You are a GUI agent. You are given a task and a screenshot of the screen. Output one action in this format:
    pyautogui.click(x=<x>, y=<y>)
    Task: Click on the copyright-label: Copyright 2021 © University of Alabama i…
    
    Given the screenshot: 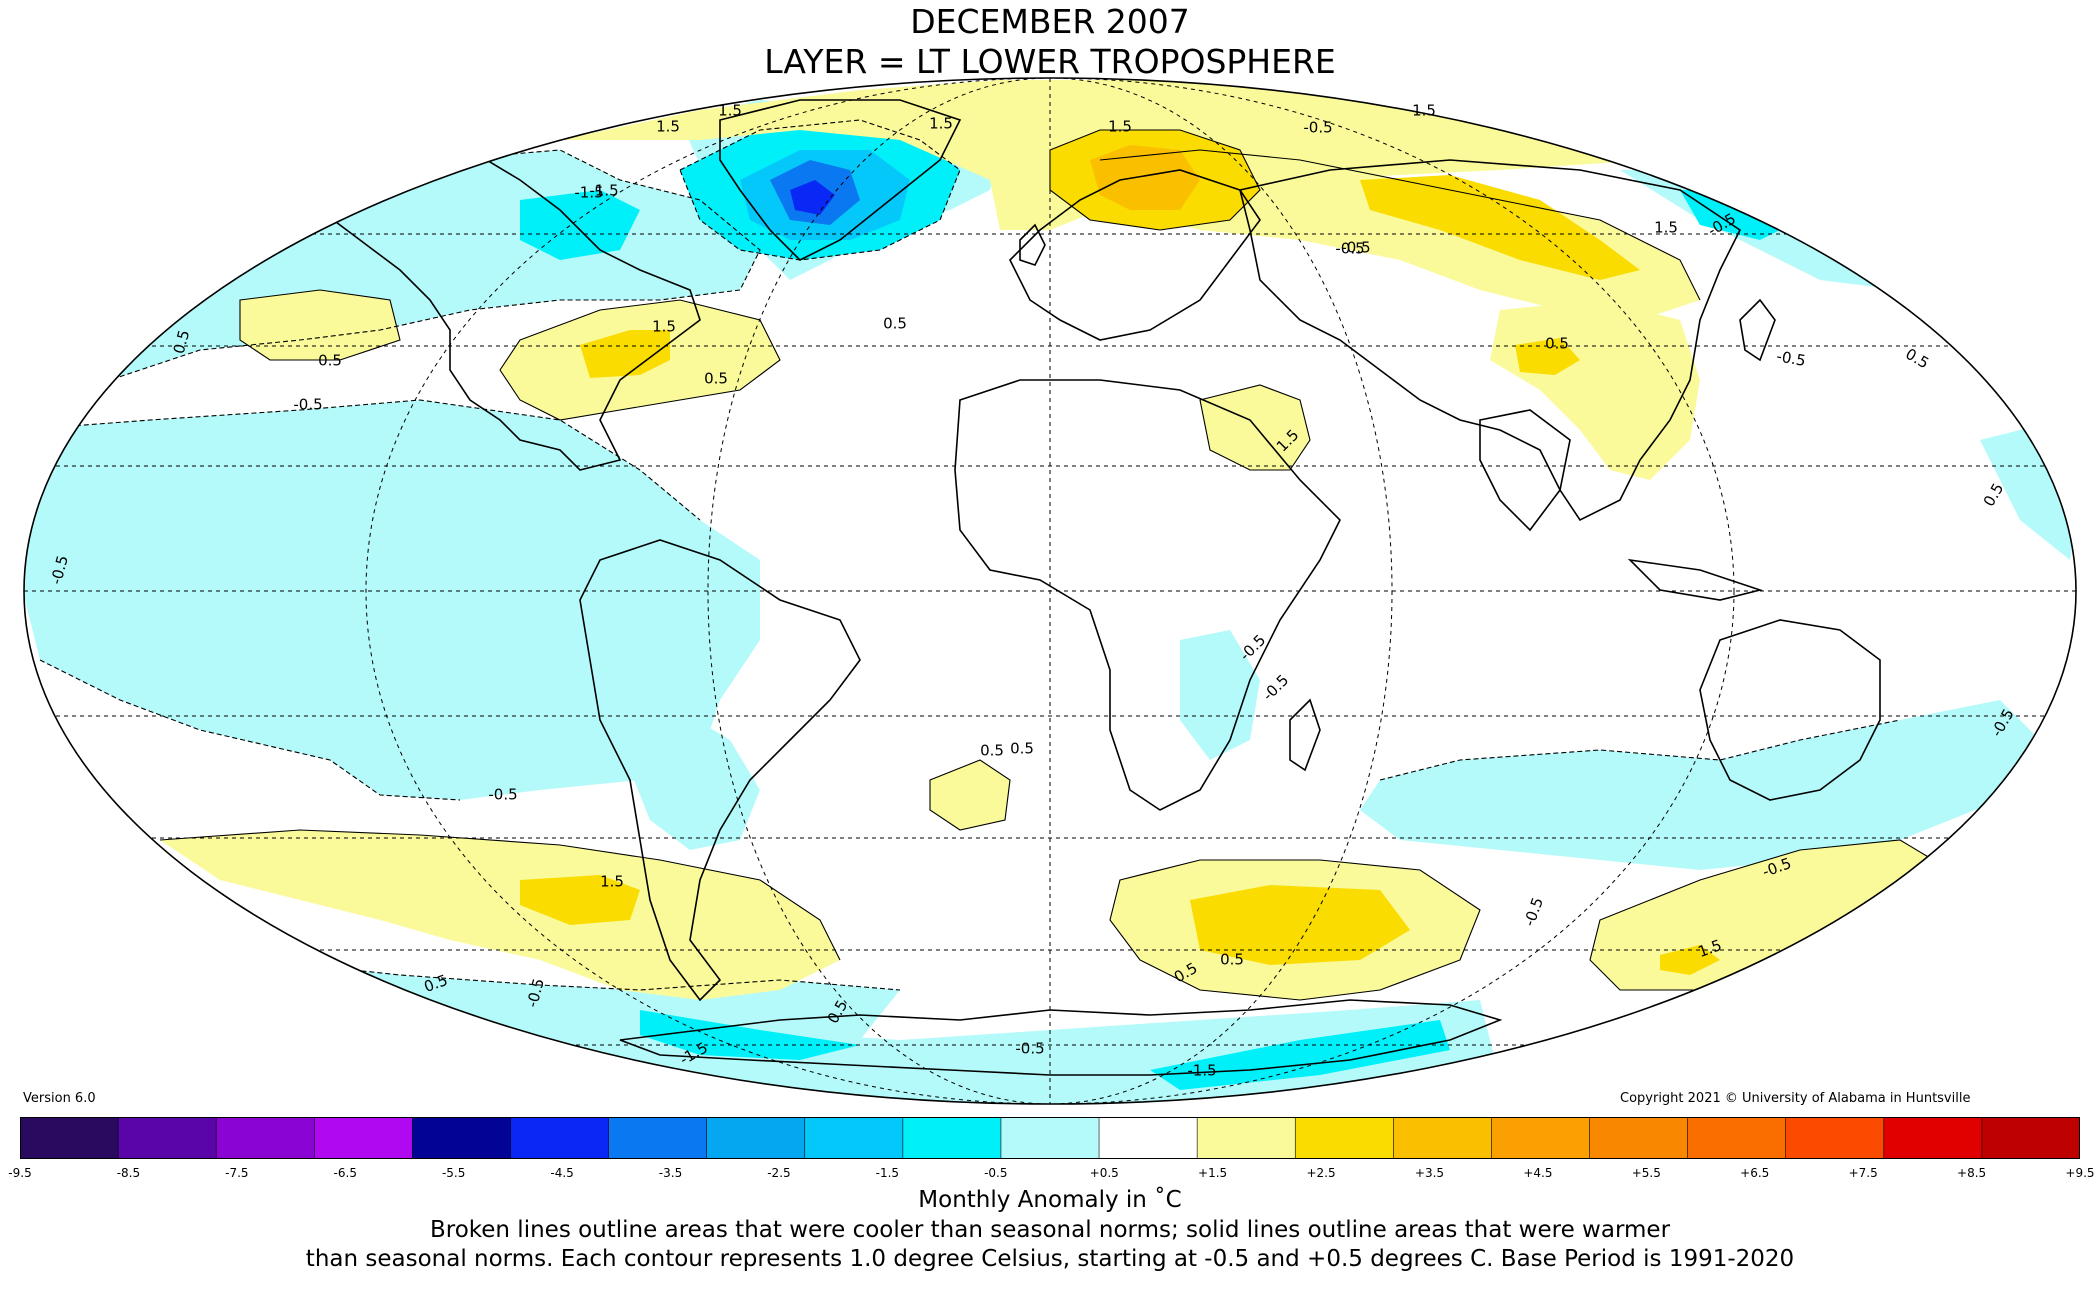 What is the action you would take?
    pyautogui.click(x=1795, y=1098)
    